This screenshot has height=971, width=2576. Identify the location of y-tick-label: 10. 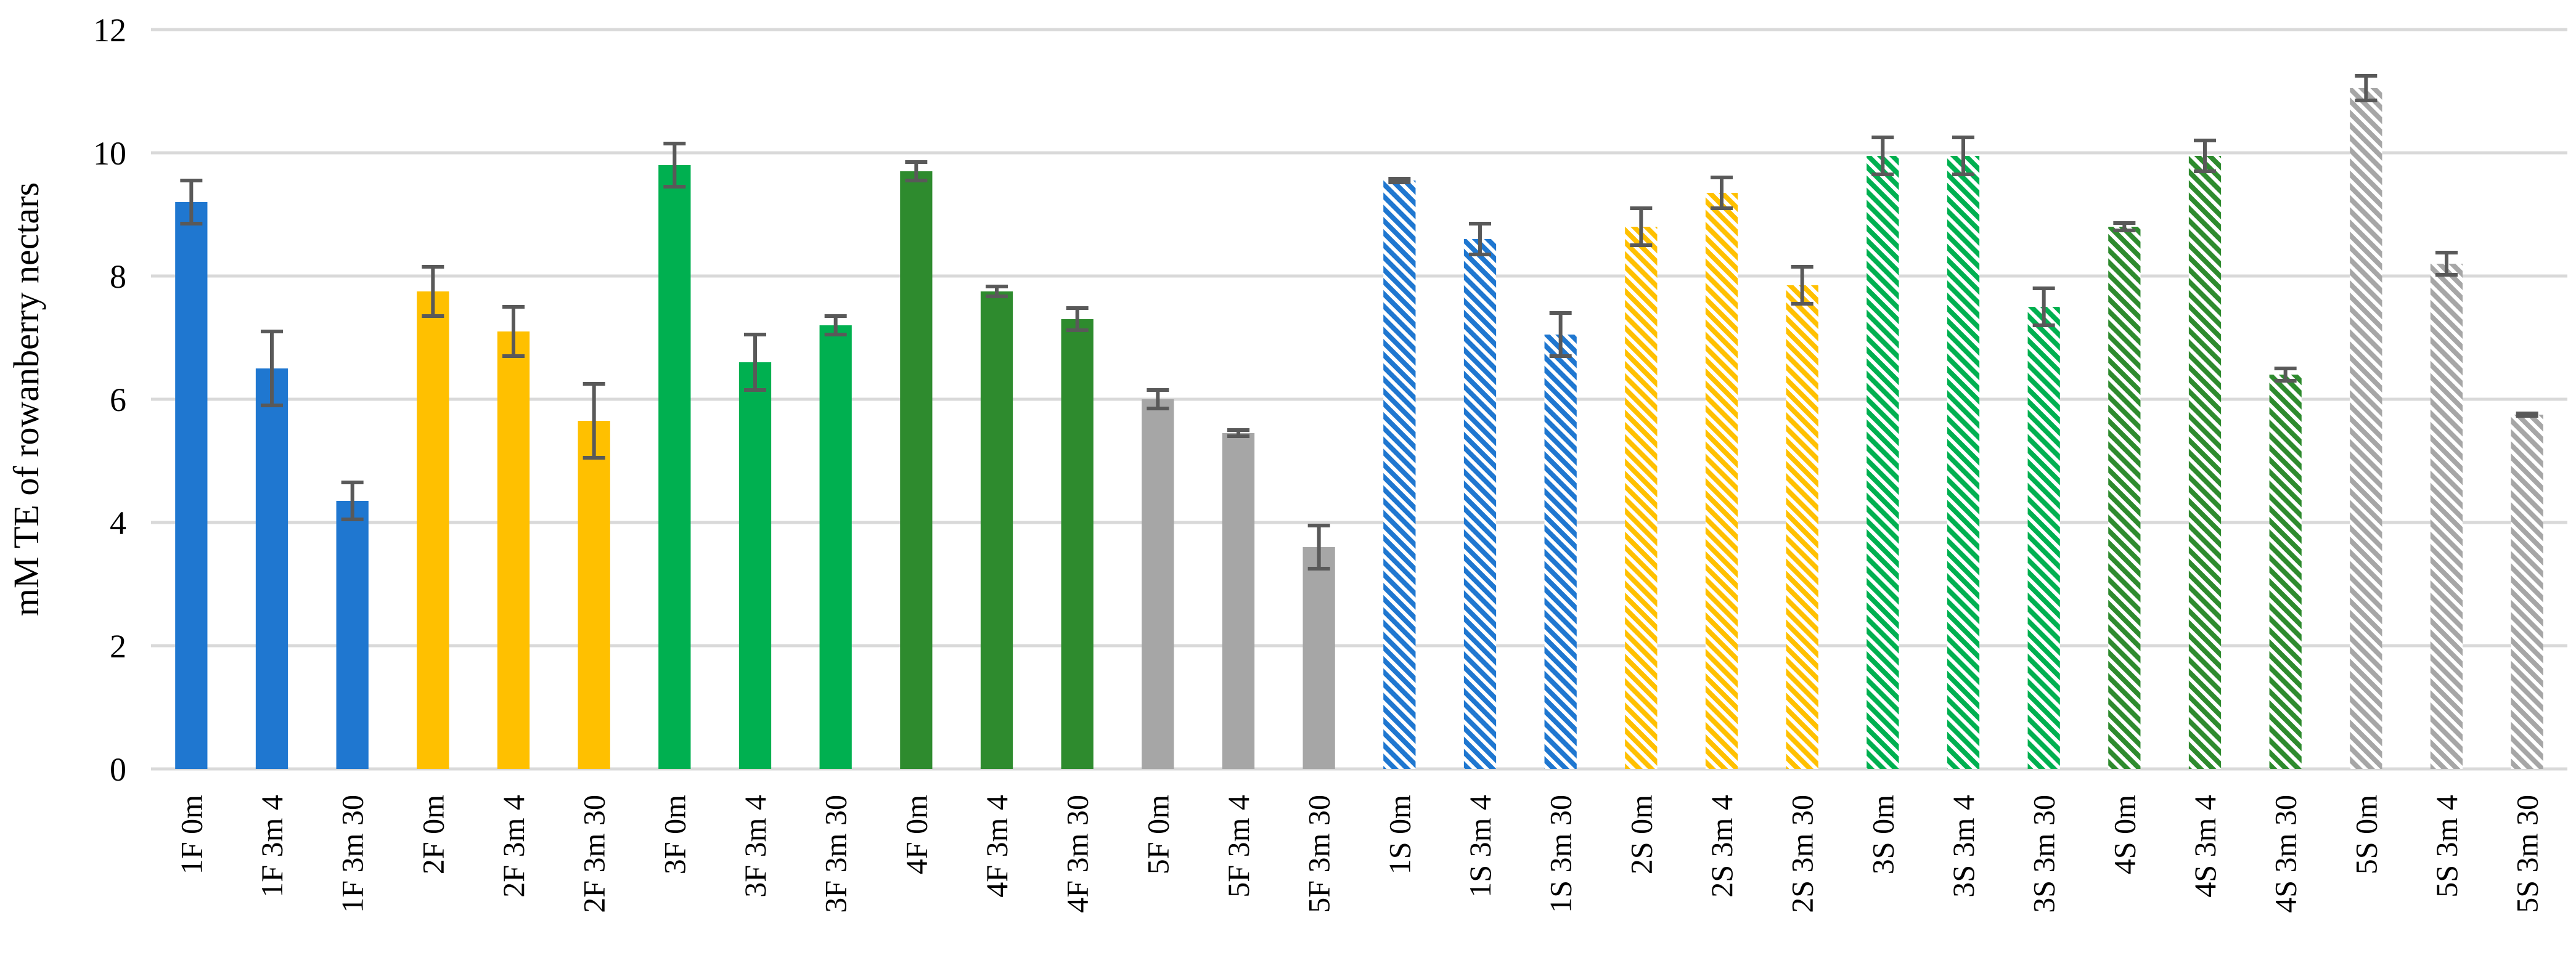
(109, 153).